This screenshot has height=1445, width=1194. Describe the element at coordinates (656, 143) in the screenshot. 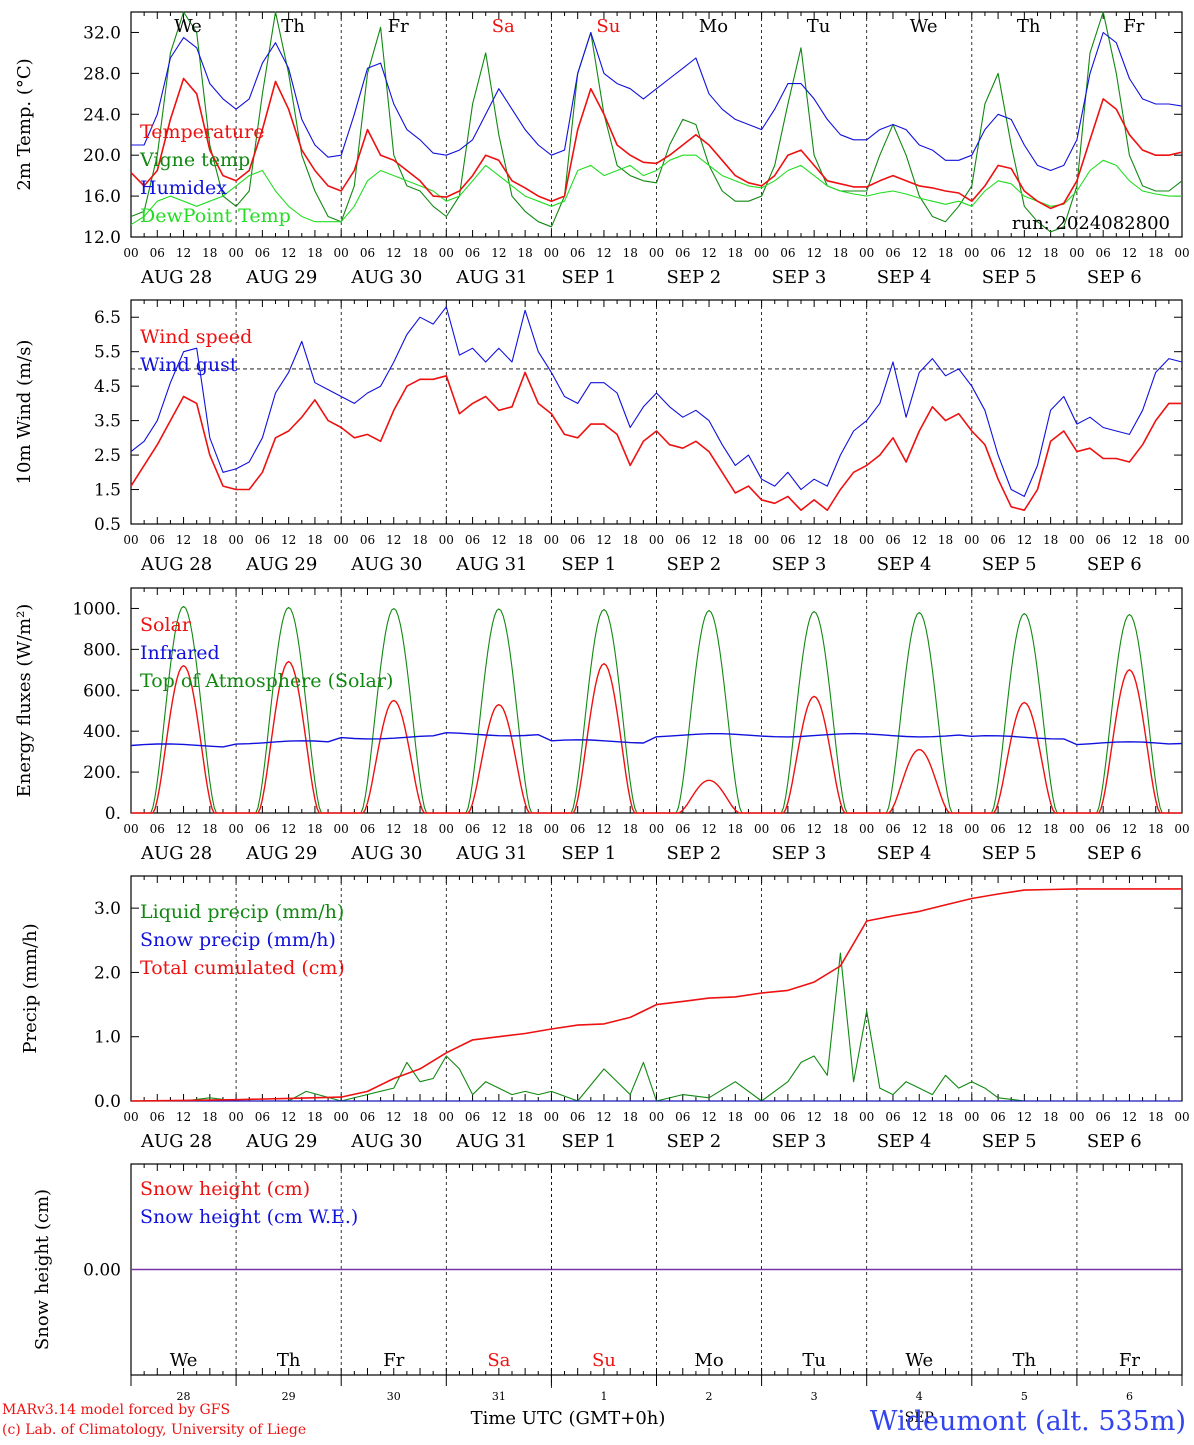

I see `temperatureline` at that location.